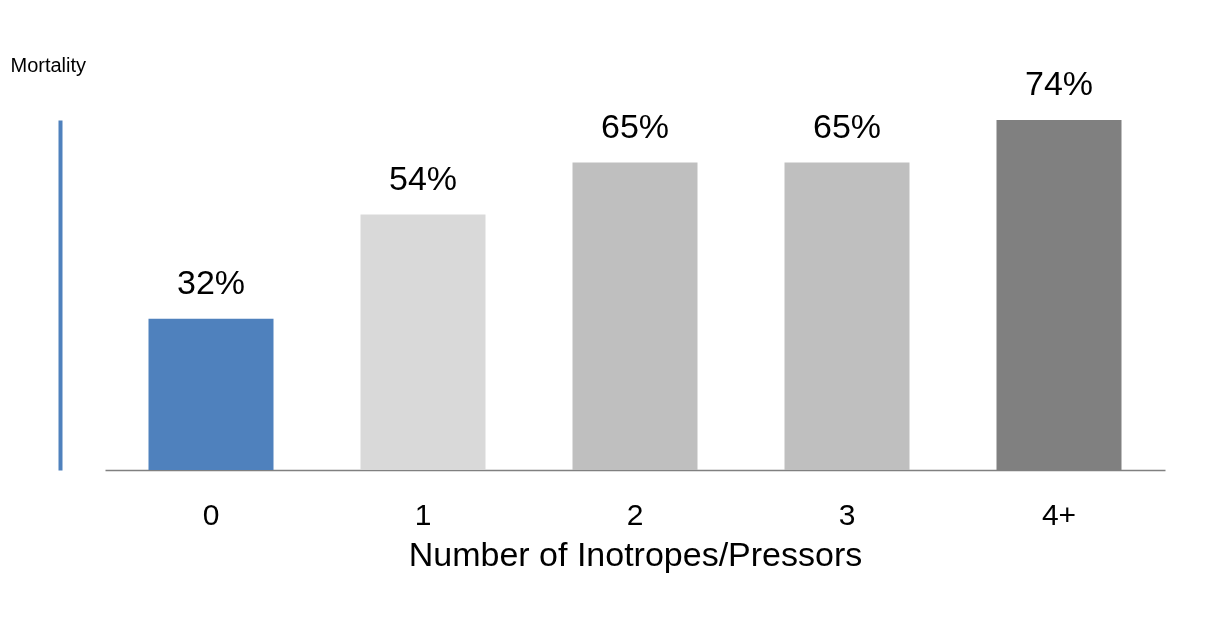  I want to click on data-label: 74%, so click(1059, 83).